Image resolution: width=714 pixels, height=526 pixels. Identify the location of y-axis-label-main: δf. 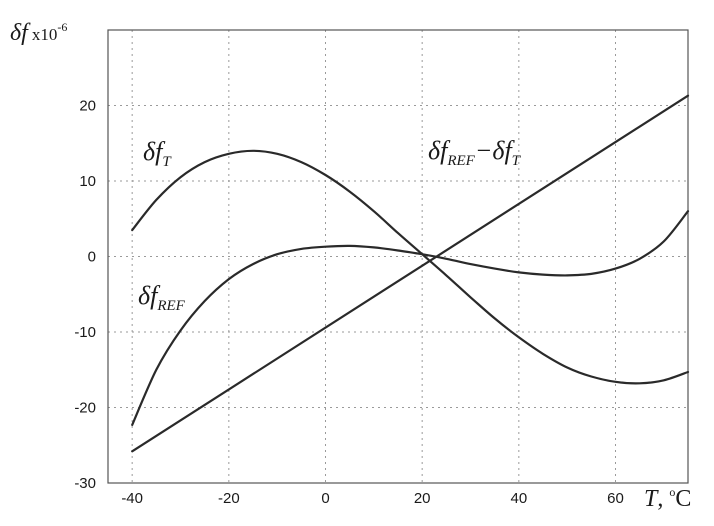
(20, 33).